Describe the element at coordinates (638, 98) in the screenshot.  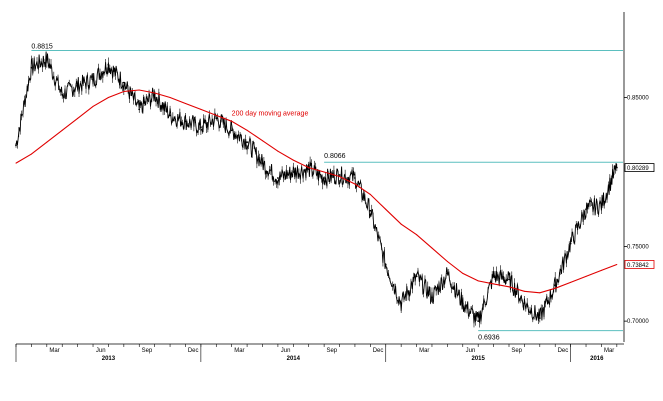
I see `y-tick-label: 0.85000` at that location.